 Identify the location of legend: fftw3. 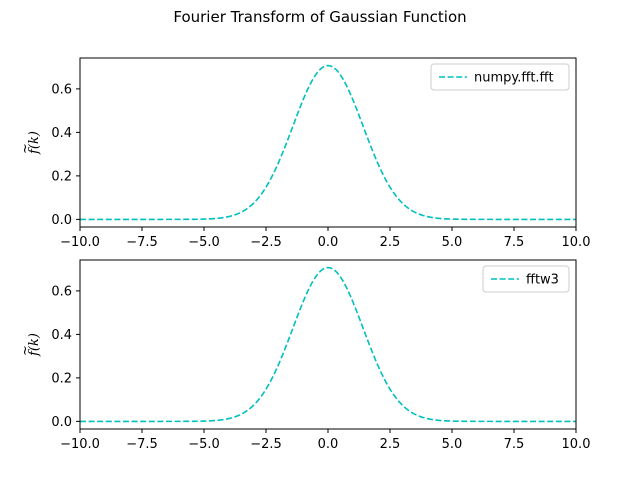
(526, 279).